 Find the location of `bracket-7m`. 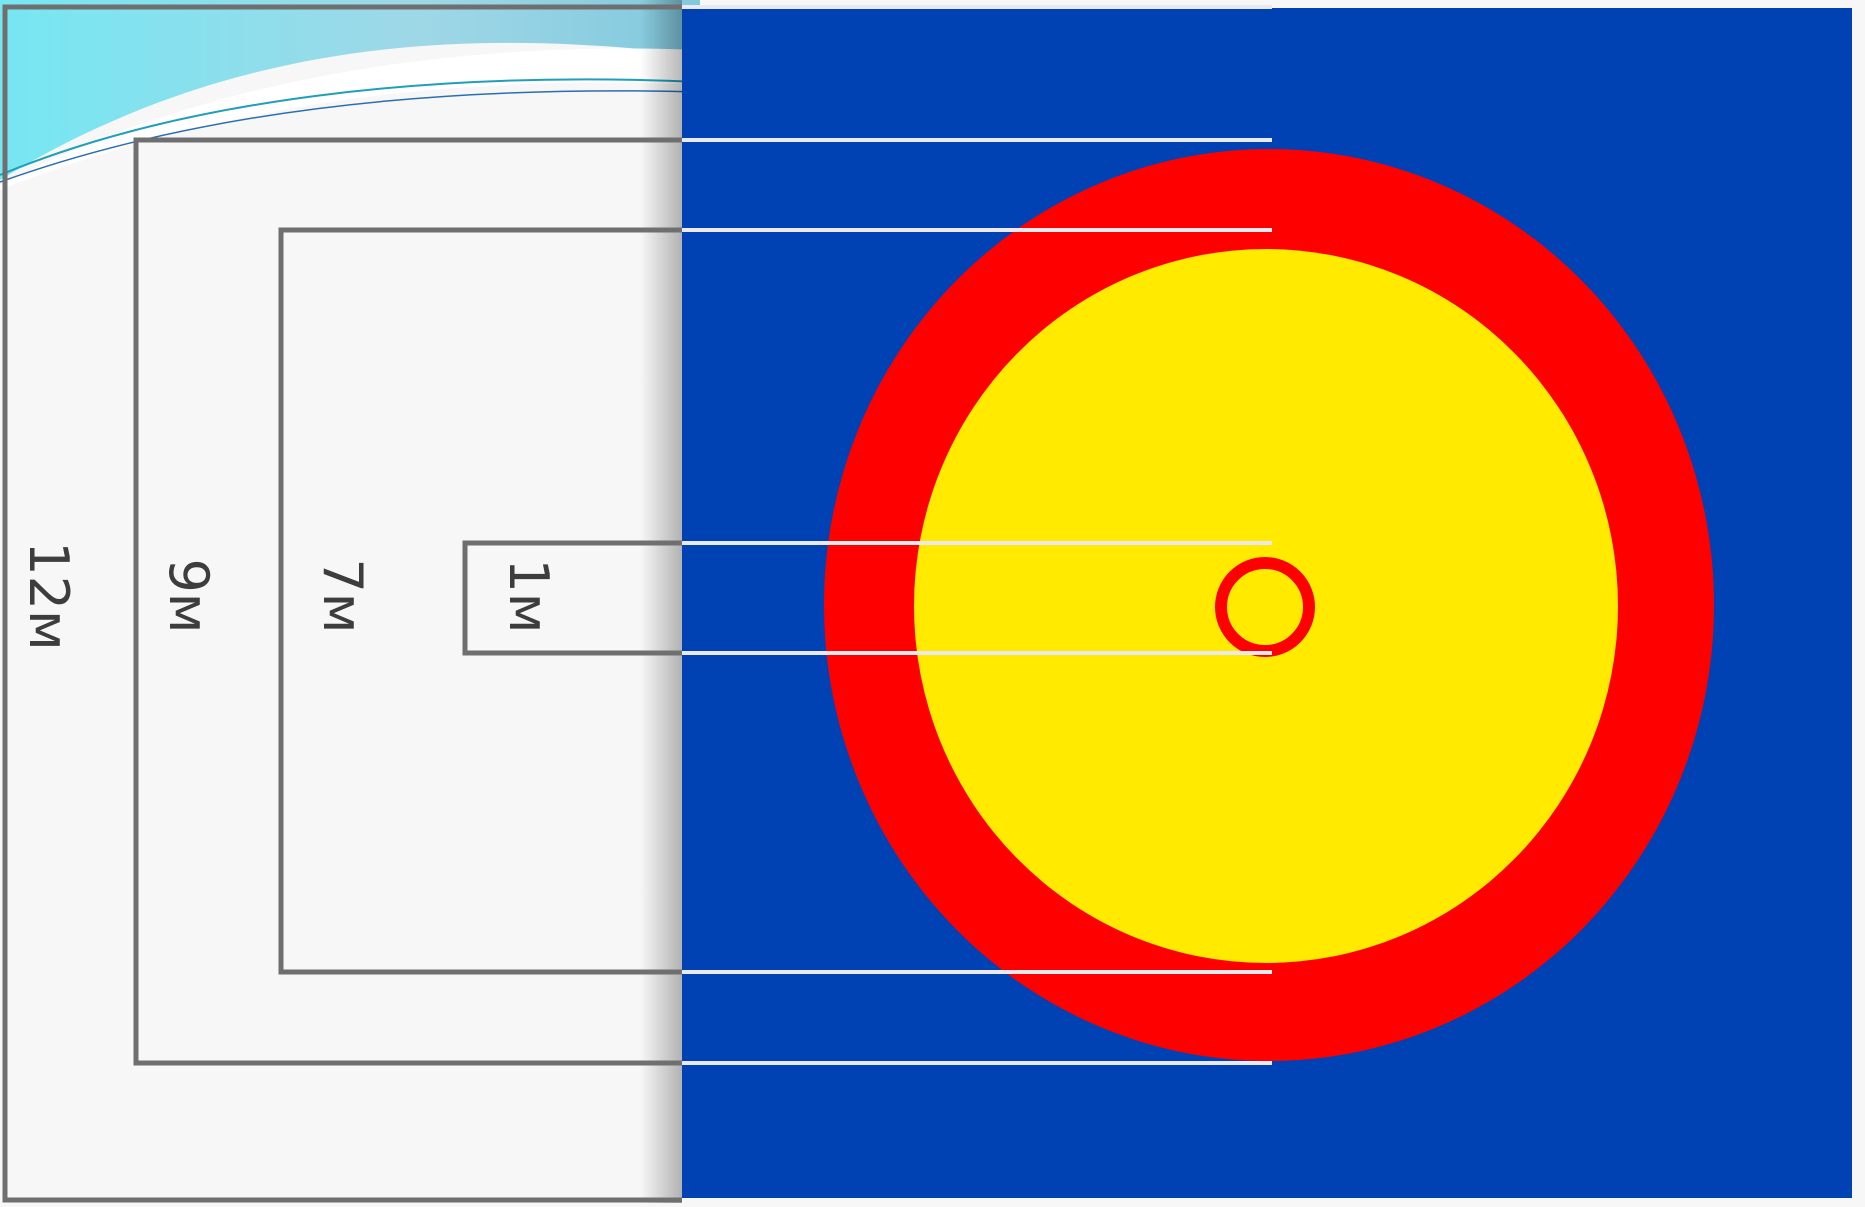

bracket-7m is located at coordinates (480, 601).